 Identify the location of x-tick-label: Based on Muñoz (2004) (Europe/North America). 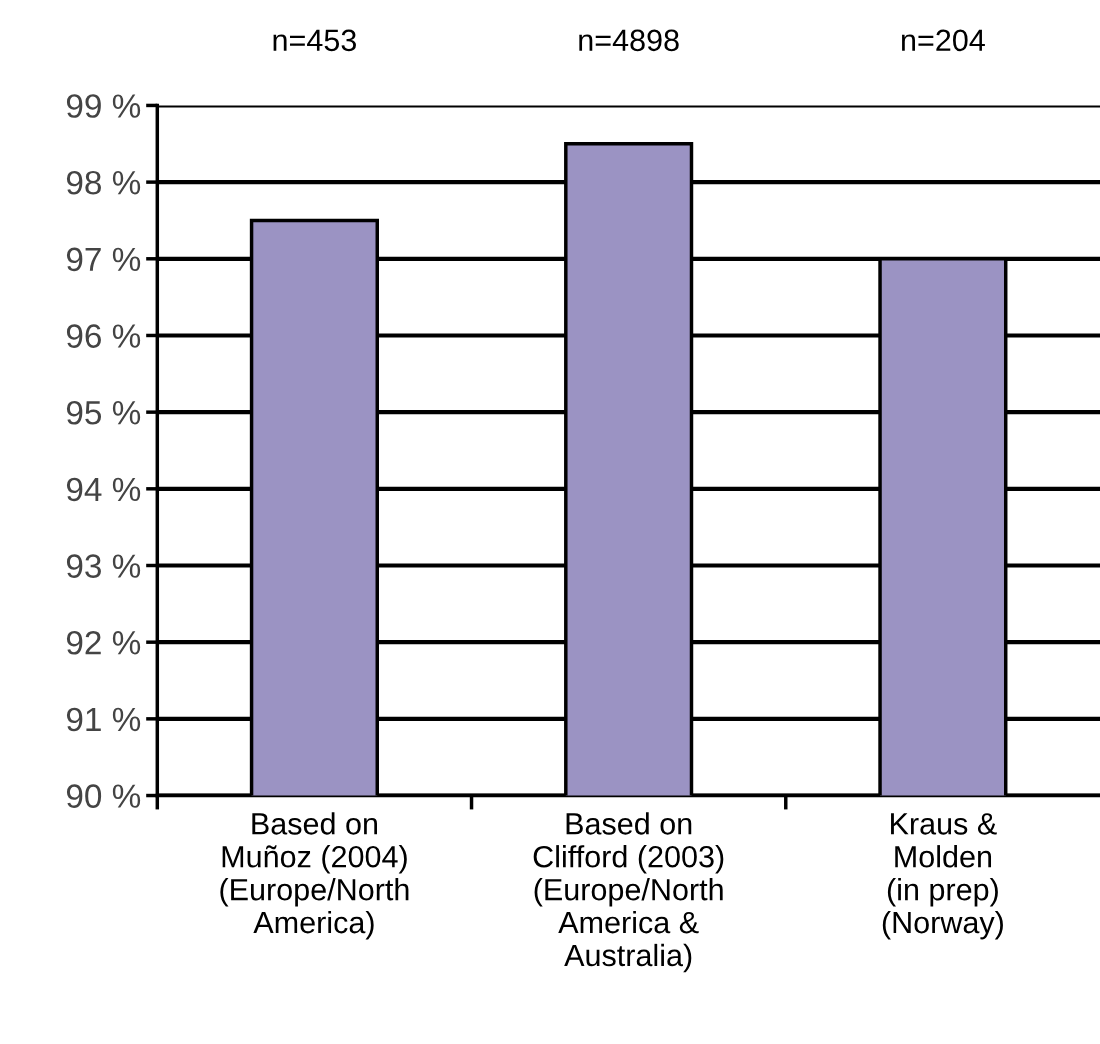
(314, 876).